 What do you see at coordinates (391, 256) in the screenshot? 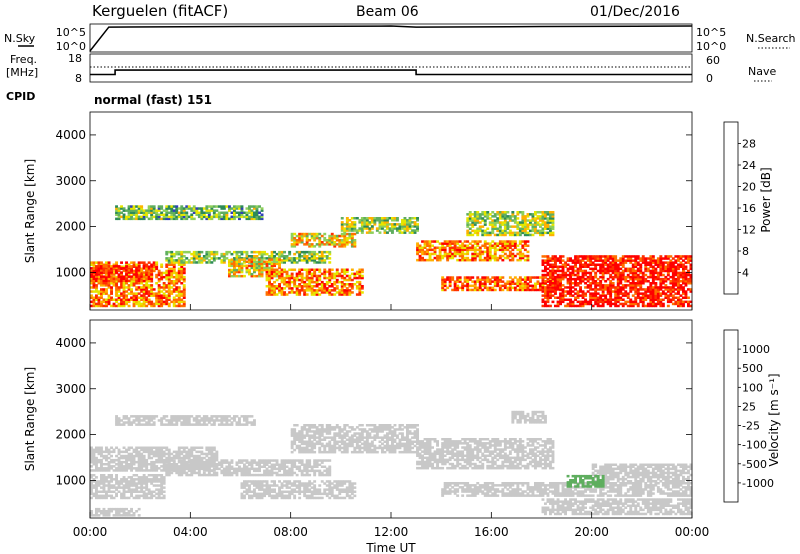
I see `power-heatmap-cells` at bounding box center [391, 256].